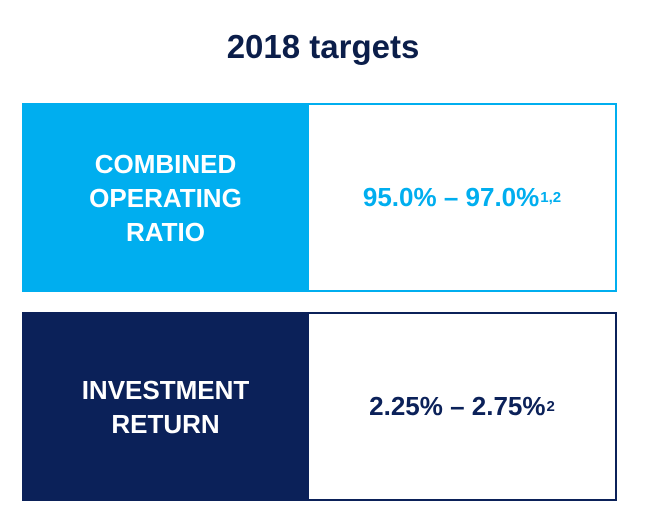  What do you see at coordinates (165, 423) in the screenshot?
I see `label-line: RETURN` at bounding box center [165, 423].